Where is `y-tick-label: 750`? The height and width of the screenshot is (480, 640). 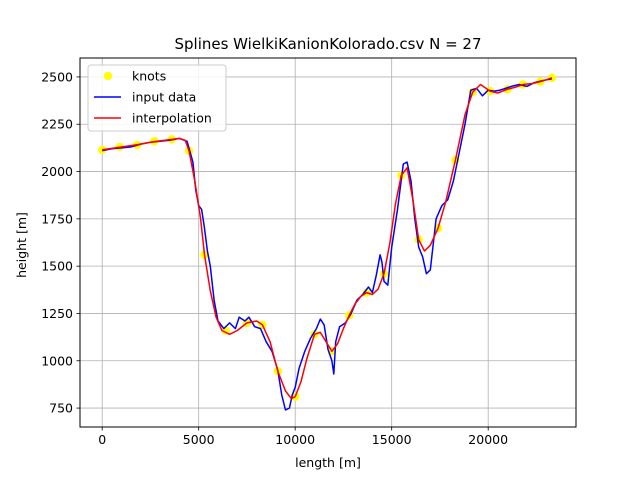
y-tick-label: 750 is located at coordinates (61, 408).